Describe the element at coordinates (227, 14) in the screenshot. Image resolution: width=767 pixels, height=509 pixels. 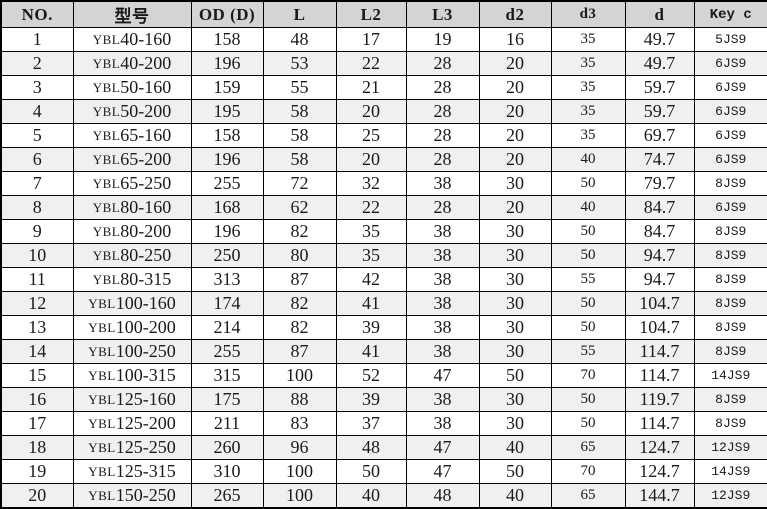
I see `column-header-od: OD (D)` at that location.